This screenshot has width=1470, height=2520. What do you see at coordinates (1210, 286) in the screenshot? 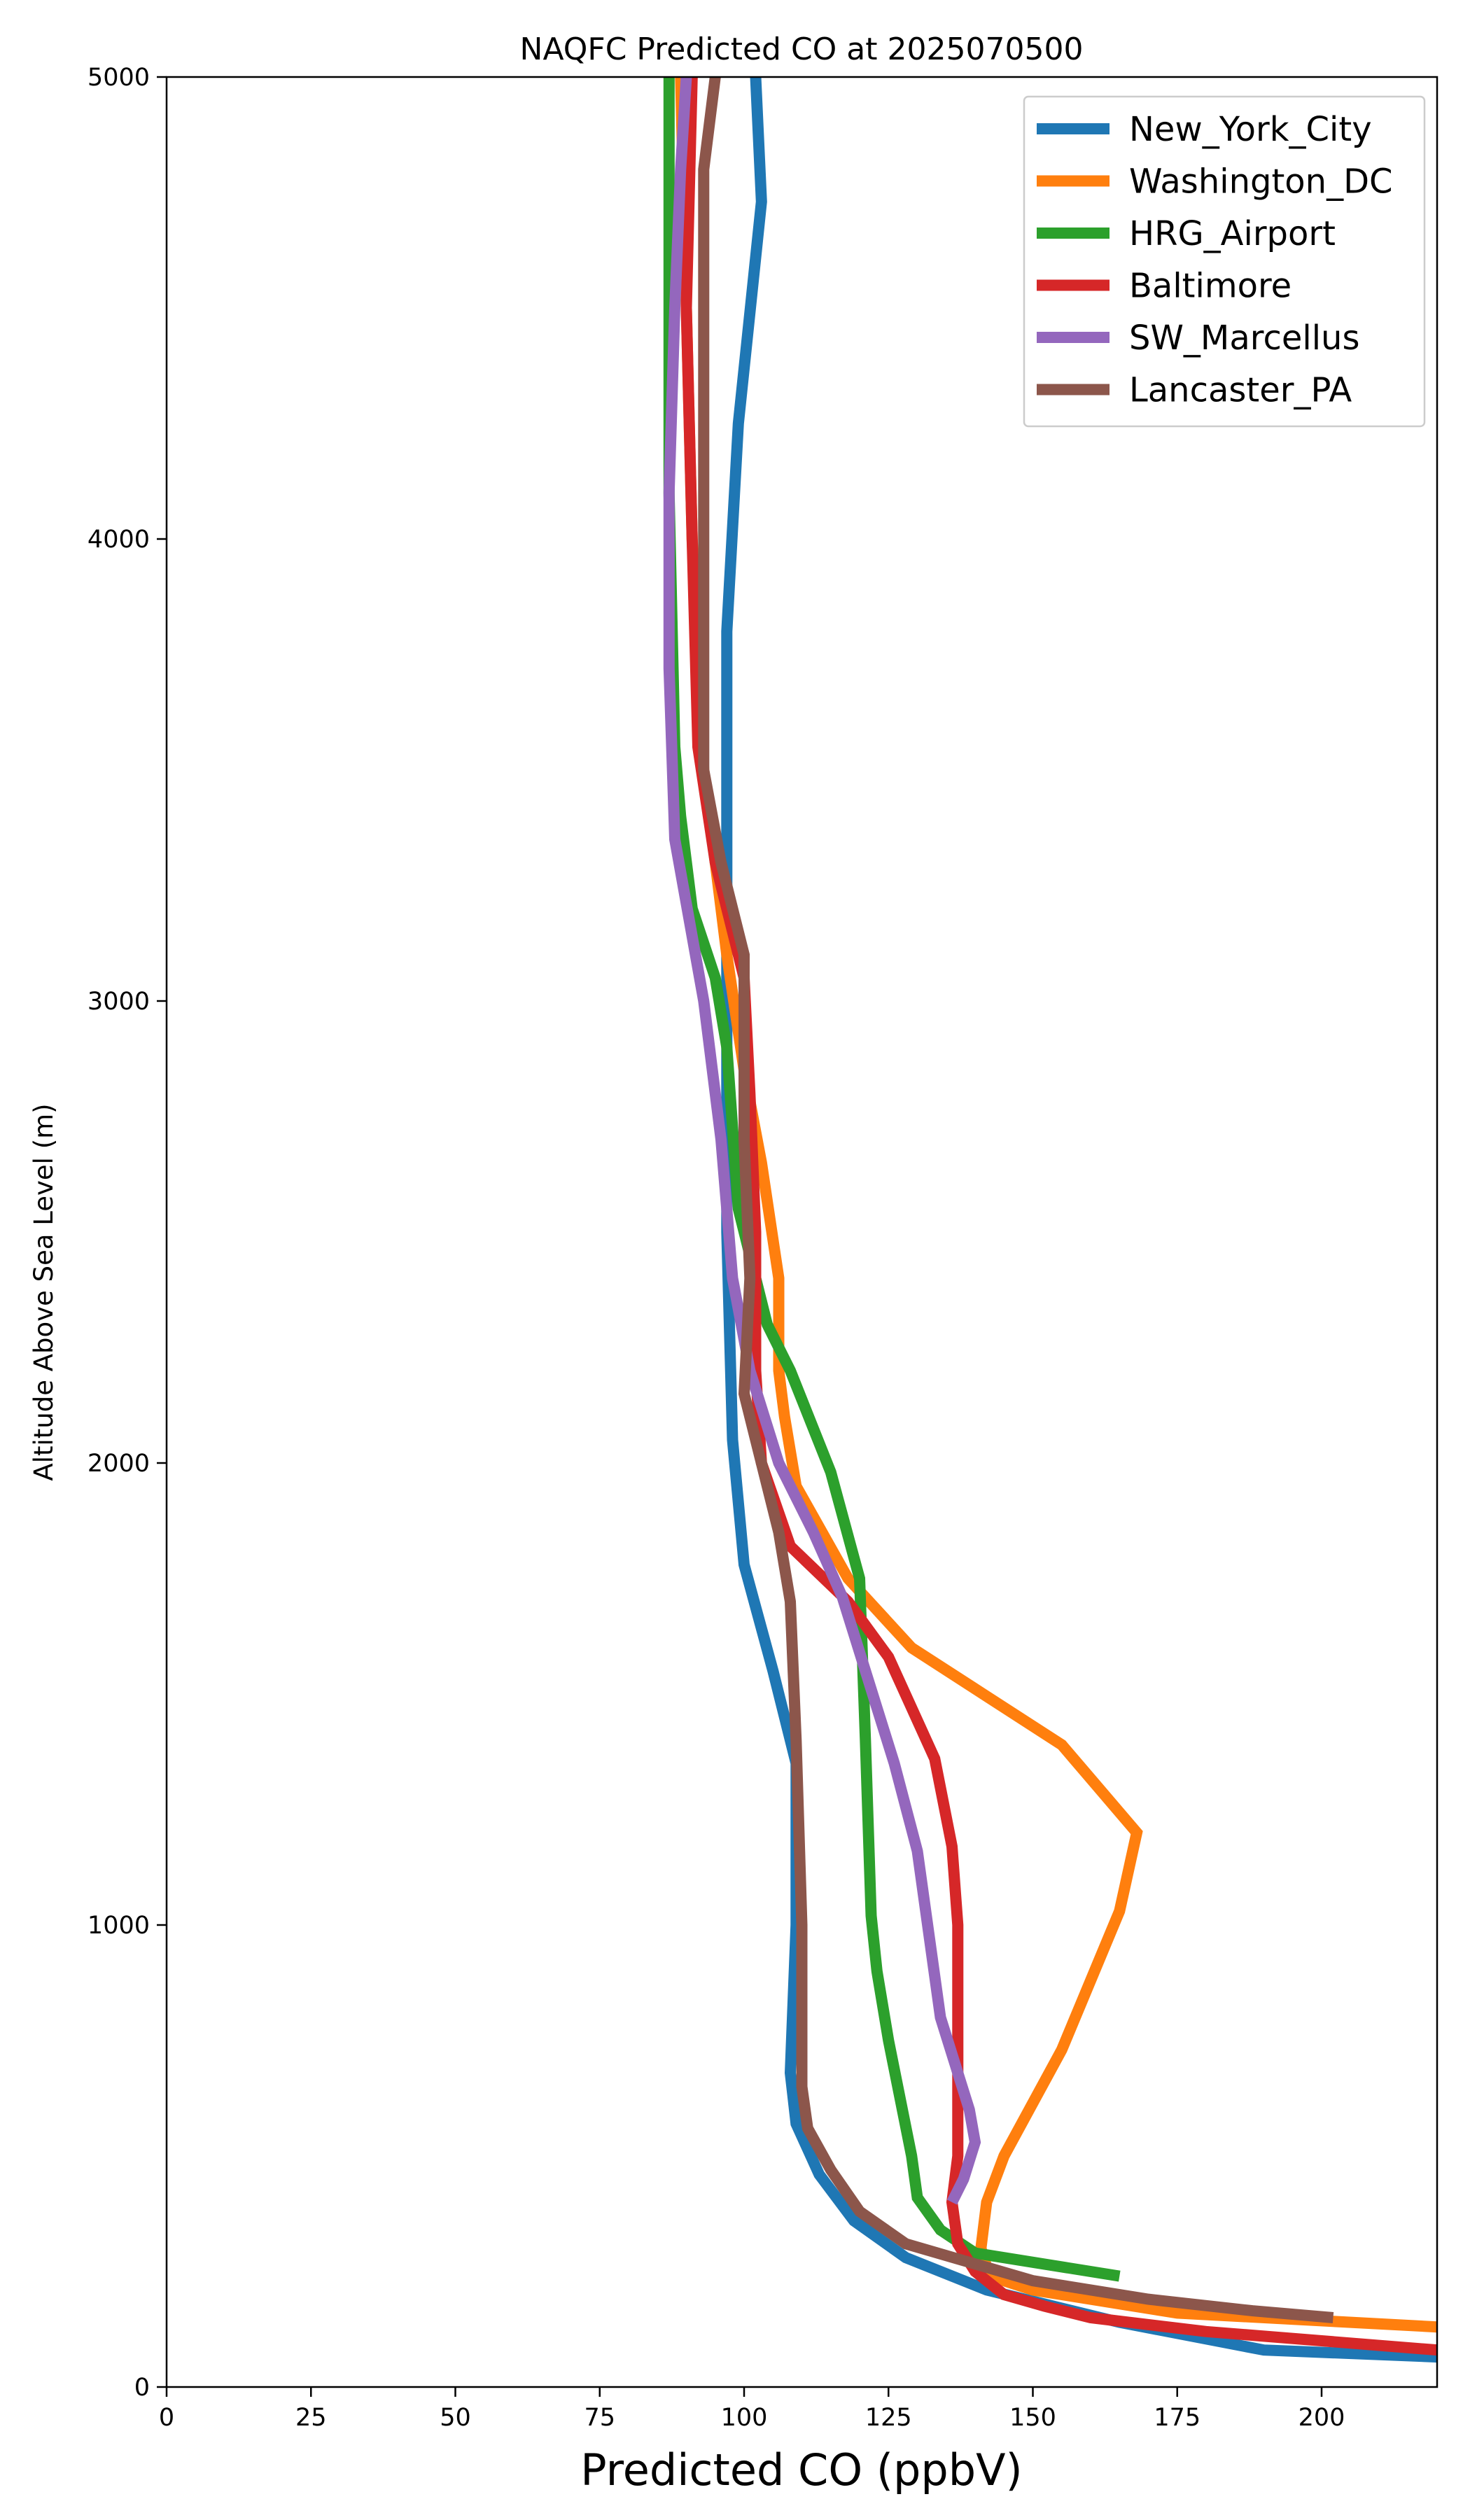
I see `legend-label: Baltimore` at bounding box center [1210, 286].